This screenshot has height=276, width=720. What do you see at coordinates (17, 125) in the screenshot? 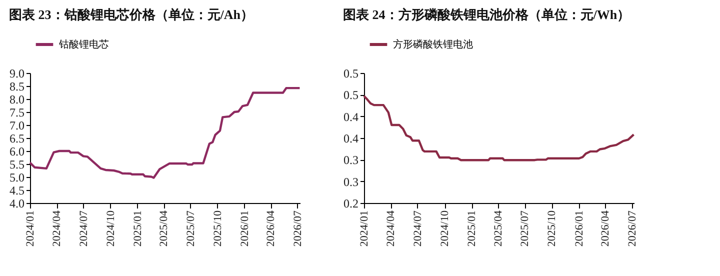
I see `y-tick-label: 7.0` at bounding box center [17, 125].